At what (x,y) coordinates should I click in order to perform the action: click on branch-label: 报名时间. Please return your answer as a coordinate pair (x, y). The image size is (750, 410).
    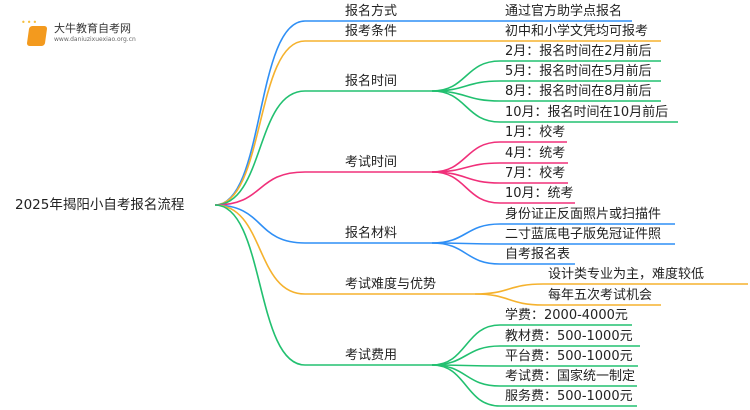
    Looking at the image, I should click on (371, 81).